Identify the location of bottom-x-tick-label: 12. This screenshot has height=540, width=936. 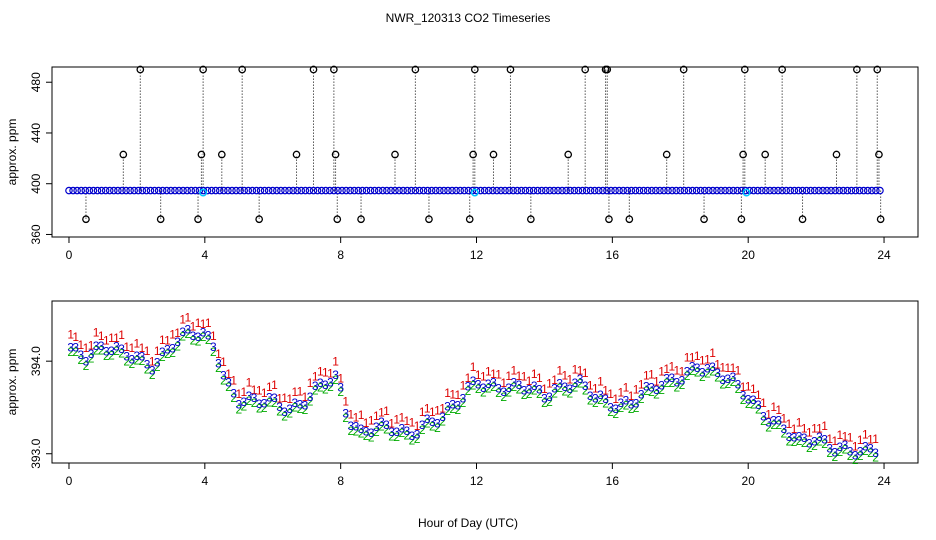
(477, 481).